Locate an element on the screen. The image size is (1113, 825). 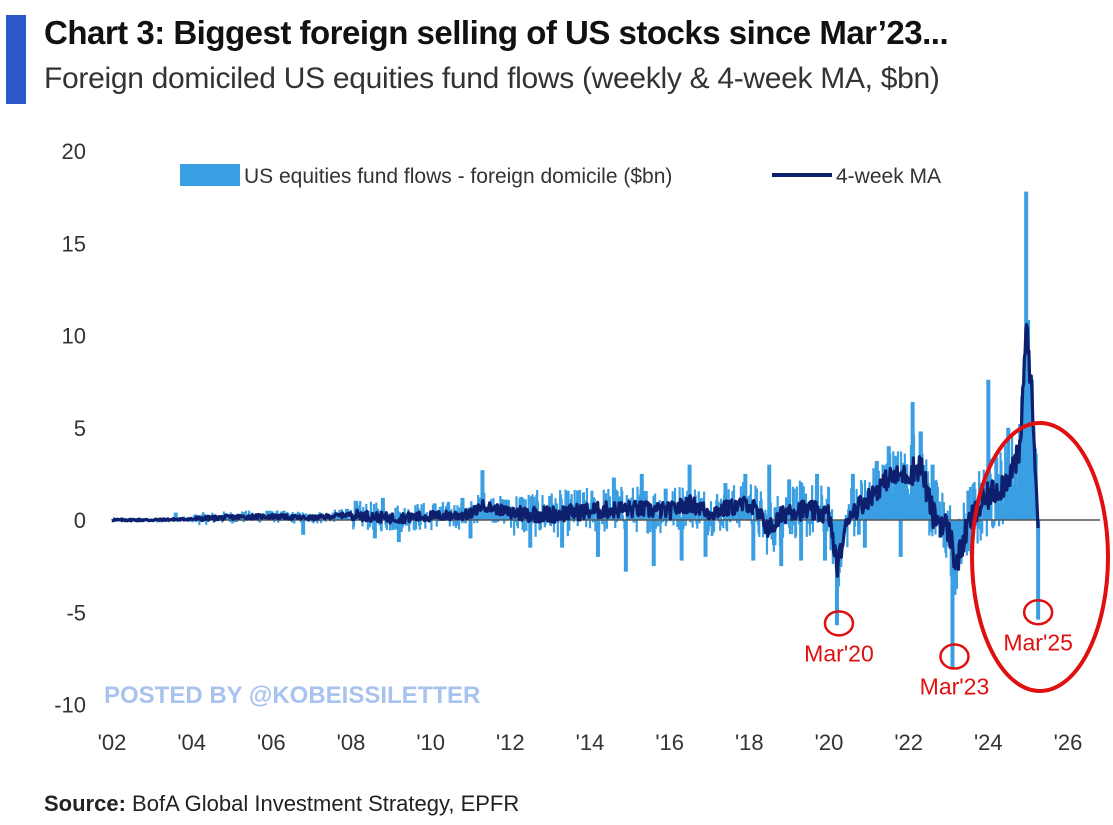
source-text: BofA Global Investment Strategy, EPFR is located at coordinates (326, 803).